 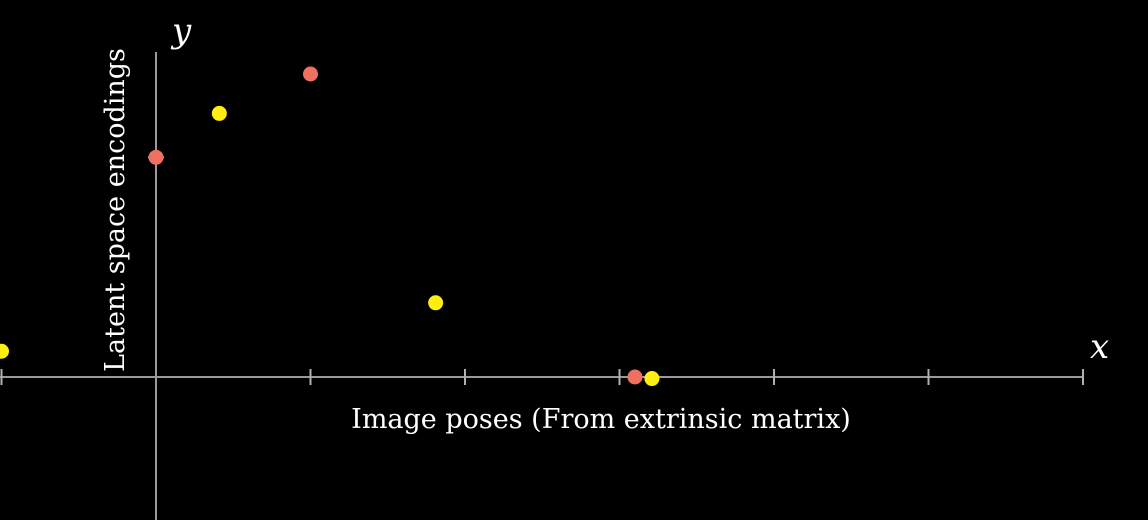 I want to click on x-axis-label: Image poses (From extrinsic matrix), so click(x=601, y=419).